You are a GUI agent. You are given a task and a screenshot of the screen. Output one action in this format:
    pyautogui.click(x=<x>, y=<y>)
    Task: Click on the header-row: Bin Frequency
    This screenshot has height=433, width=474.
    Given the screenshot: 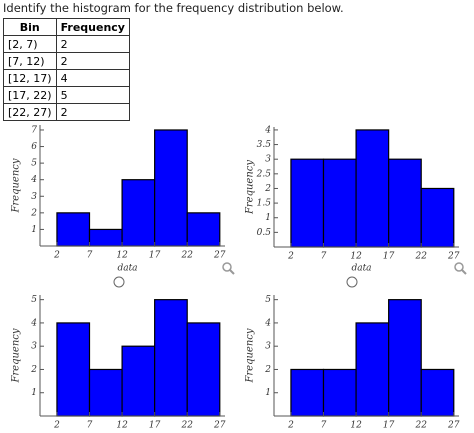 What is the action you would take?
    pyautogui.click(x=66, y=27)
    